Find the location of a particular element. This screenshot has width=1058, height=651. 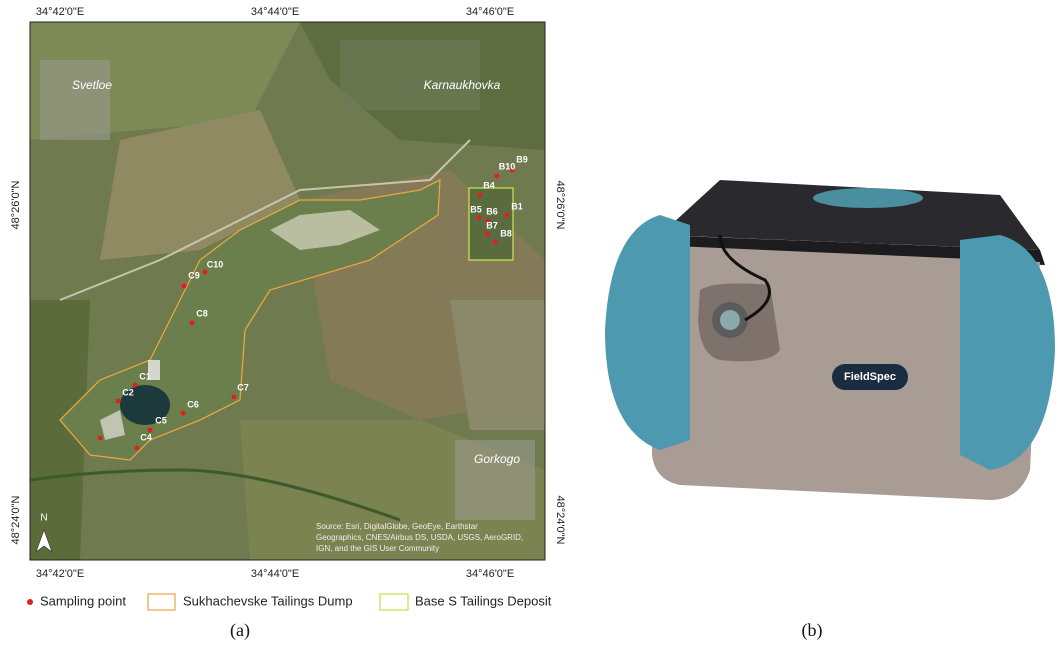

sampling-point-label: C9 is located at coordinates (194, 275).